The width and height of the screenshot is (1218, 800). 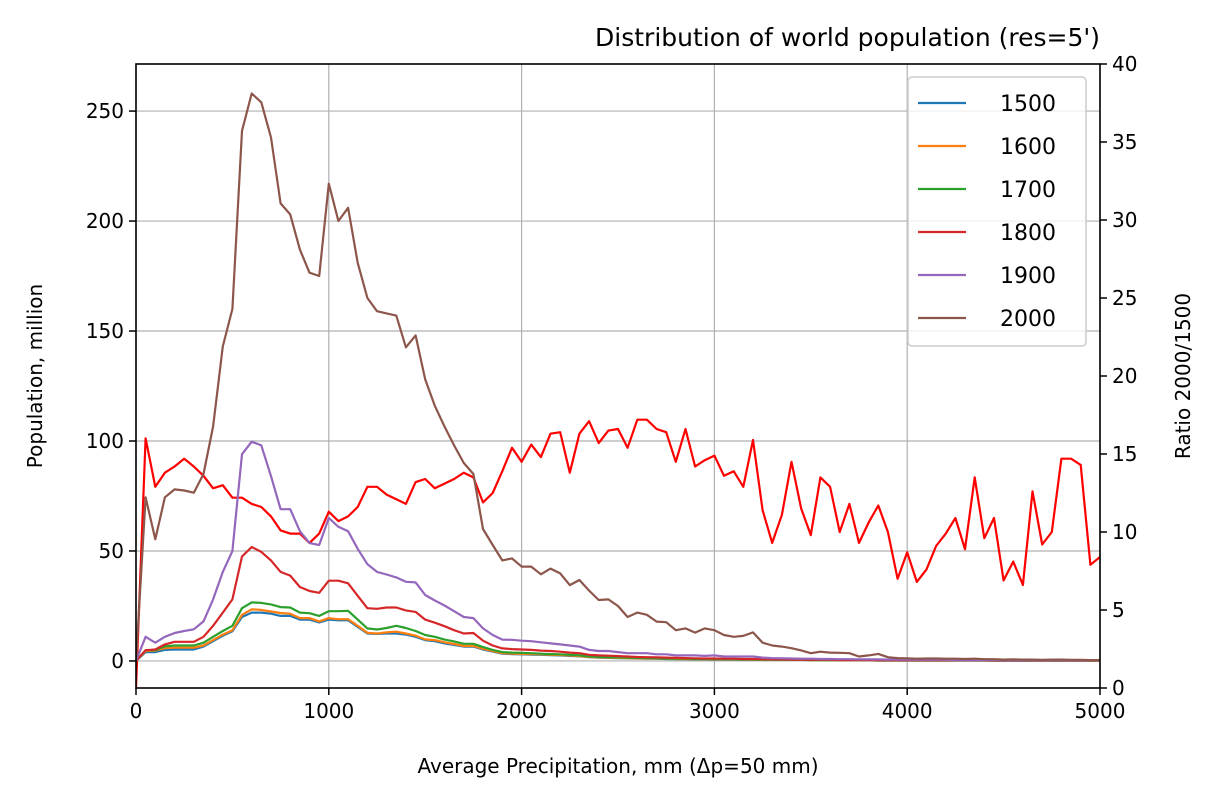 What do you see at coordinates (1028, 104) in the screenshot?
I see `legend-label-1500: 1500` at bounding box center [1028, 104].